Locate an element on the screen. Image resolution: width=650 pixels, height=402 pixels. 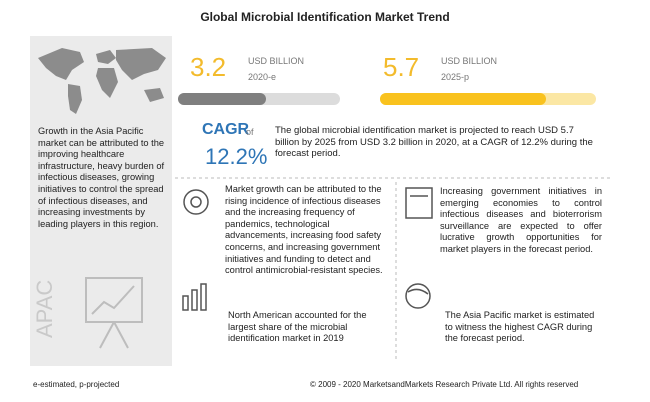
footer-note: e-estimated, p-projected is located at coordinates (76, 384).